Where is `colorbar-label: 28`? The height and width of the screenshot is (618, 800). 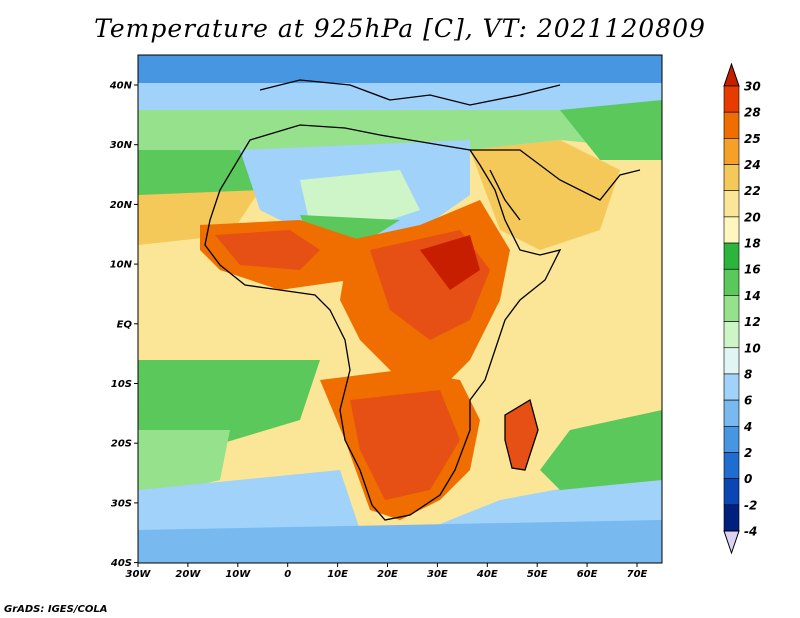
colorbar-label: 28 is located at coordinates (752, 113).